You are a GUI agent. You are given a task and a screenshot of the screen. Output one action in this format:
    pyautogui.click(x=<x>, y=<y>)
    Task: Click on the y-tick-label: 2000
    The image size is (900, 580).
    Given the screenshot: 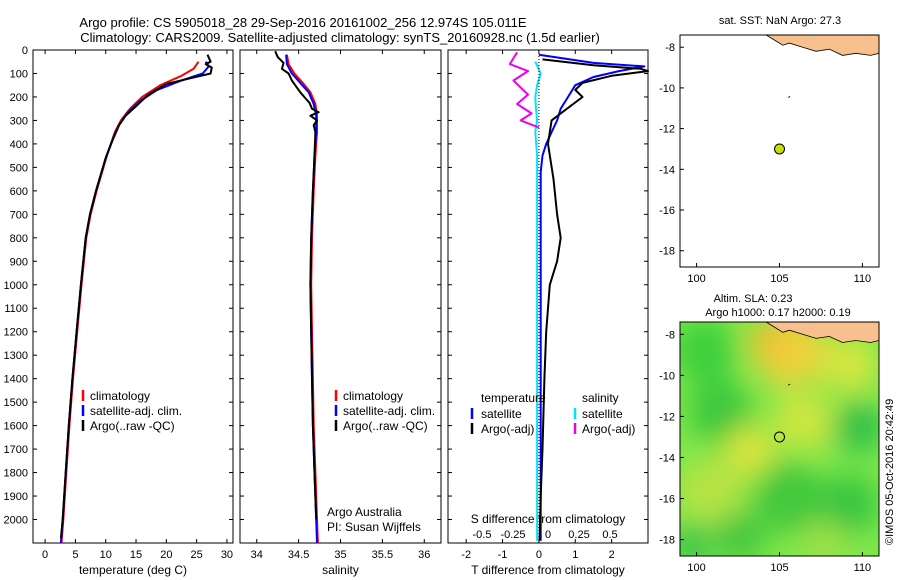 What is the action you would take?
    pyautogui.click(x=16, y=521)
    